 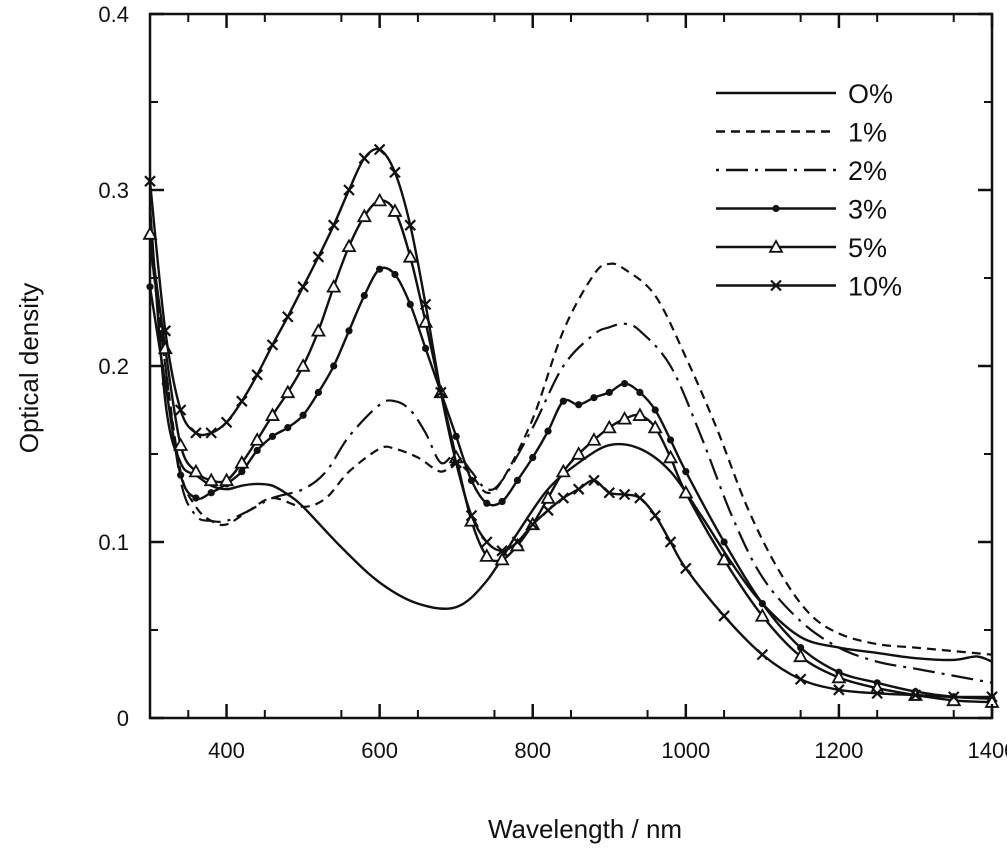 What do you see at coordinates (838, 750) in the screenshot?
I see `x-tick-label: 1200` at bounding box center [838, 750].